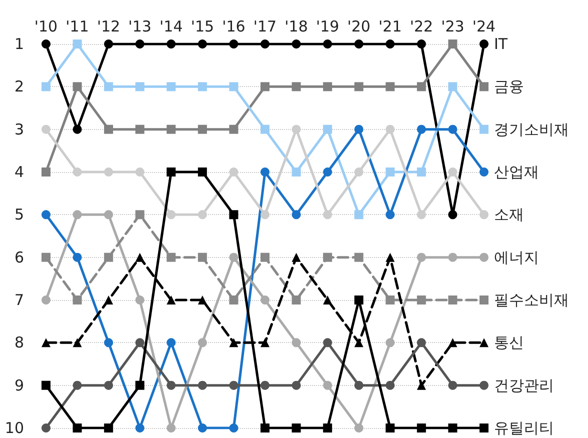  Describe the element at coordinates (19, 129) in the screenshot. I see `y-tick-label: 3` at that location.